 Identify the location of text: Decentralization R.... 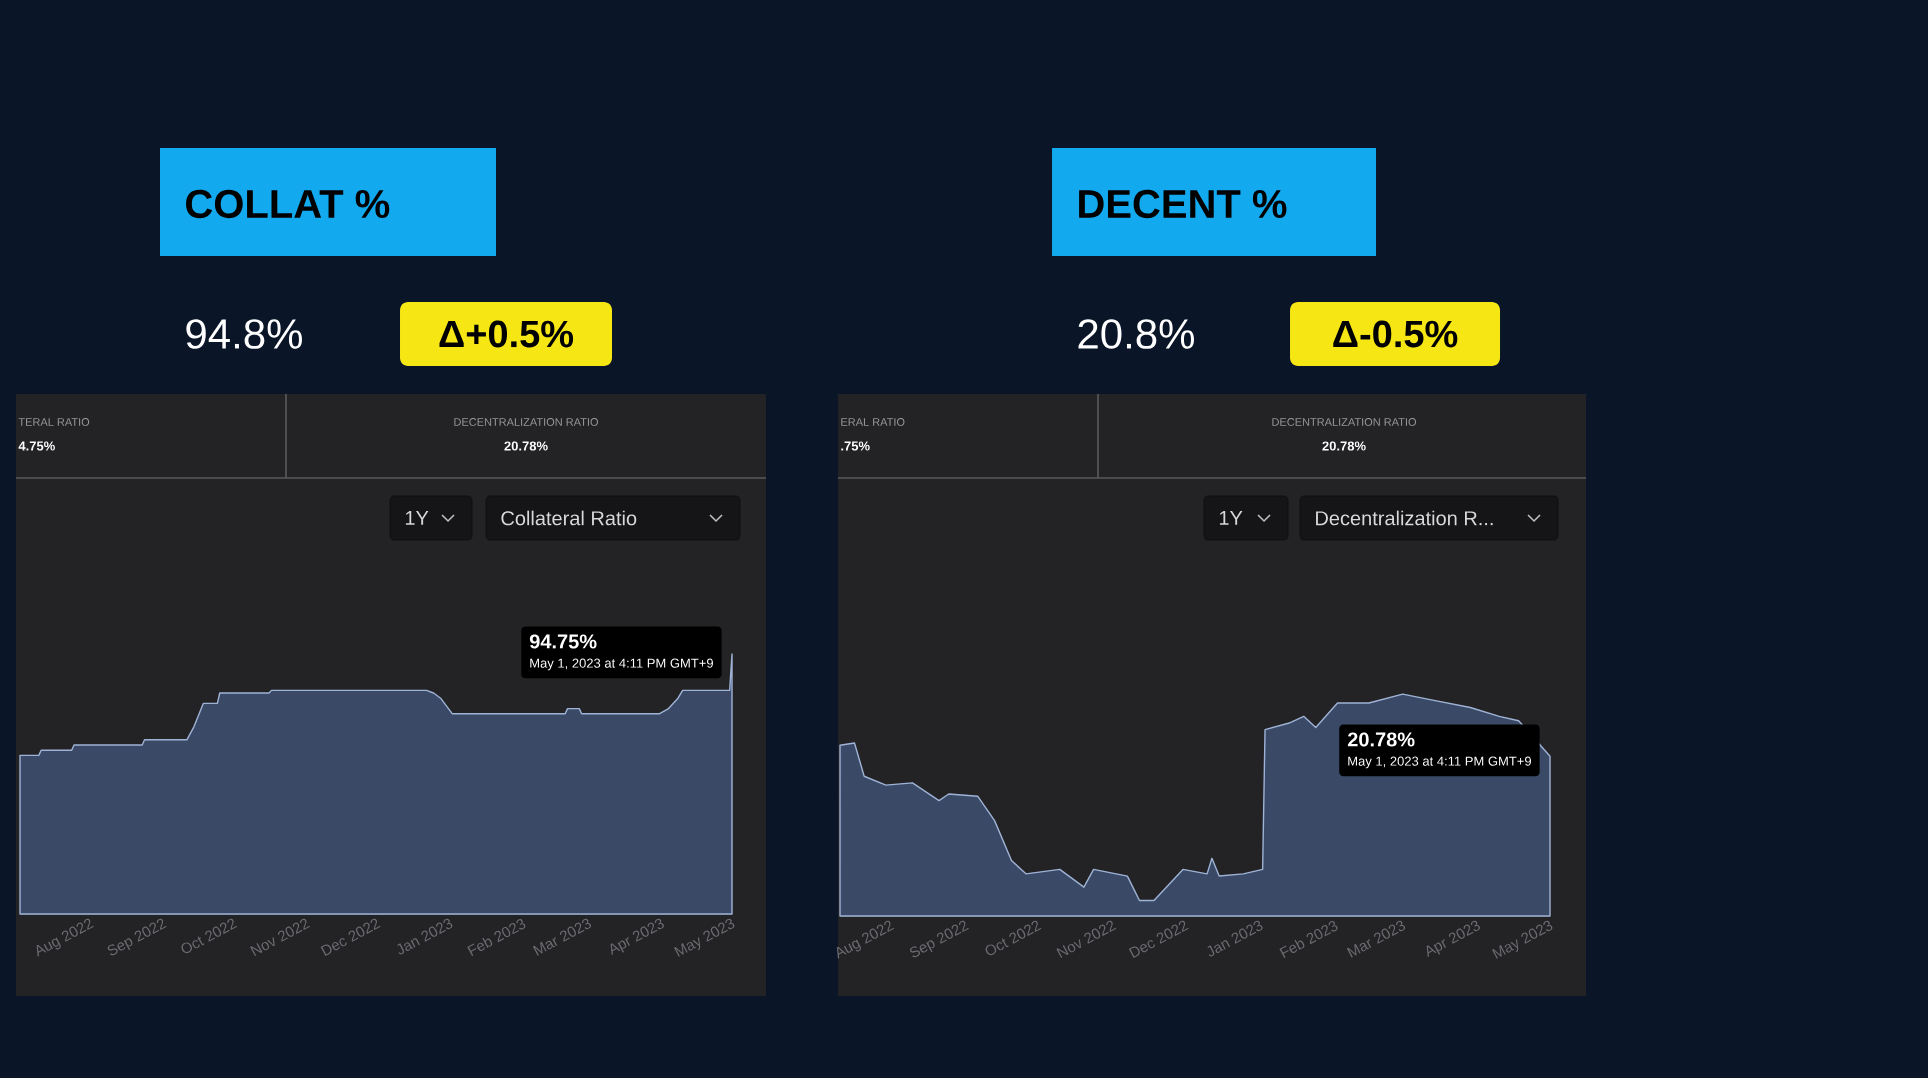
(1404, 518).